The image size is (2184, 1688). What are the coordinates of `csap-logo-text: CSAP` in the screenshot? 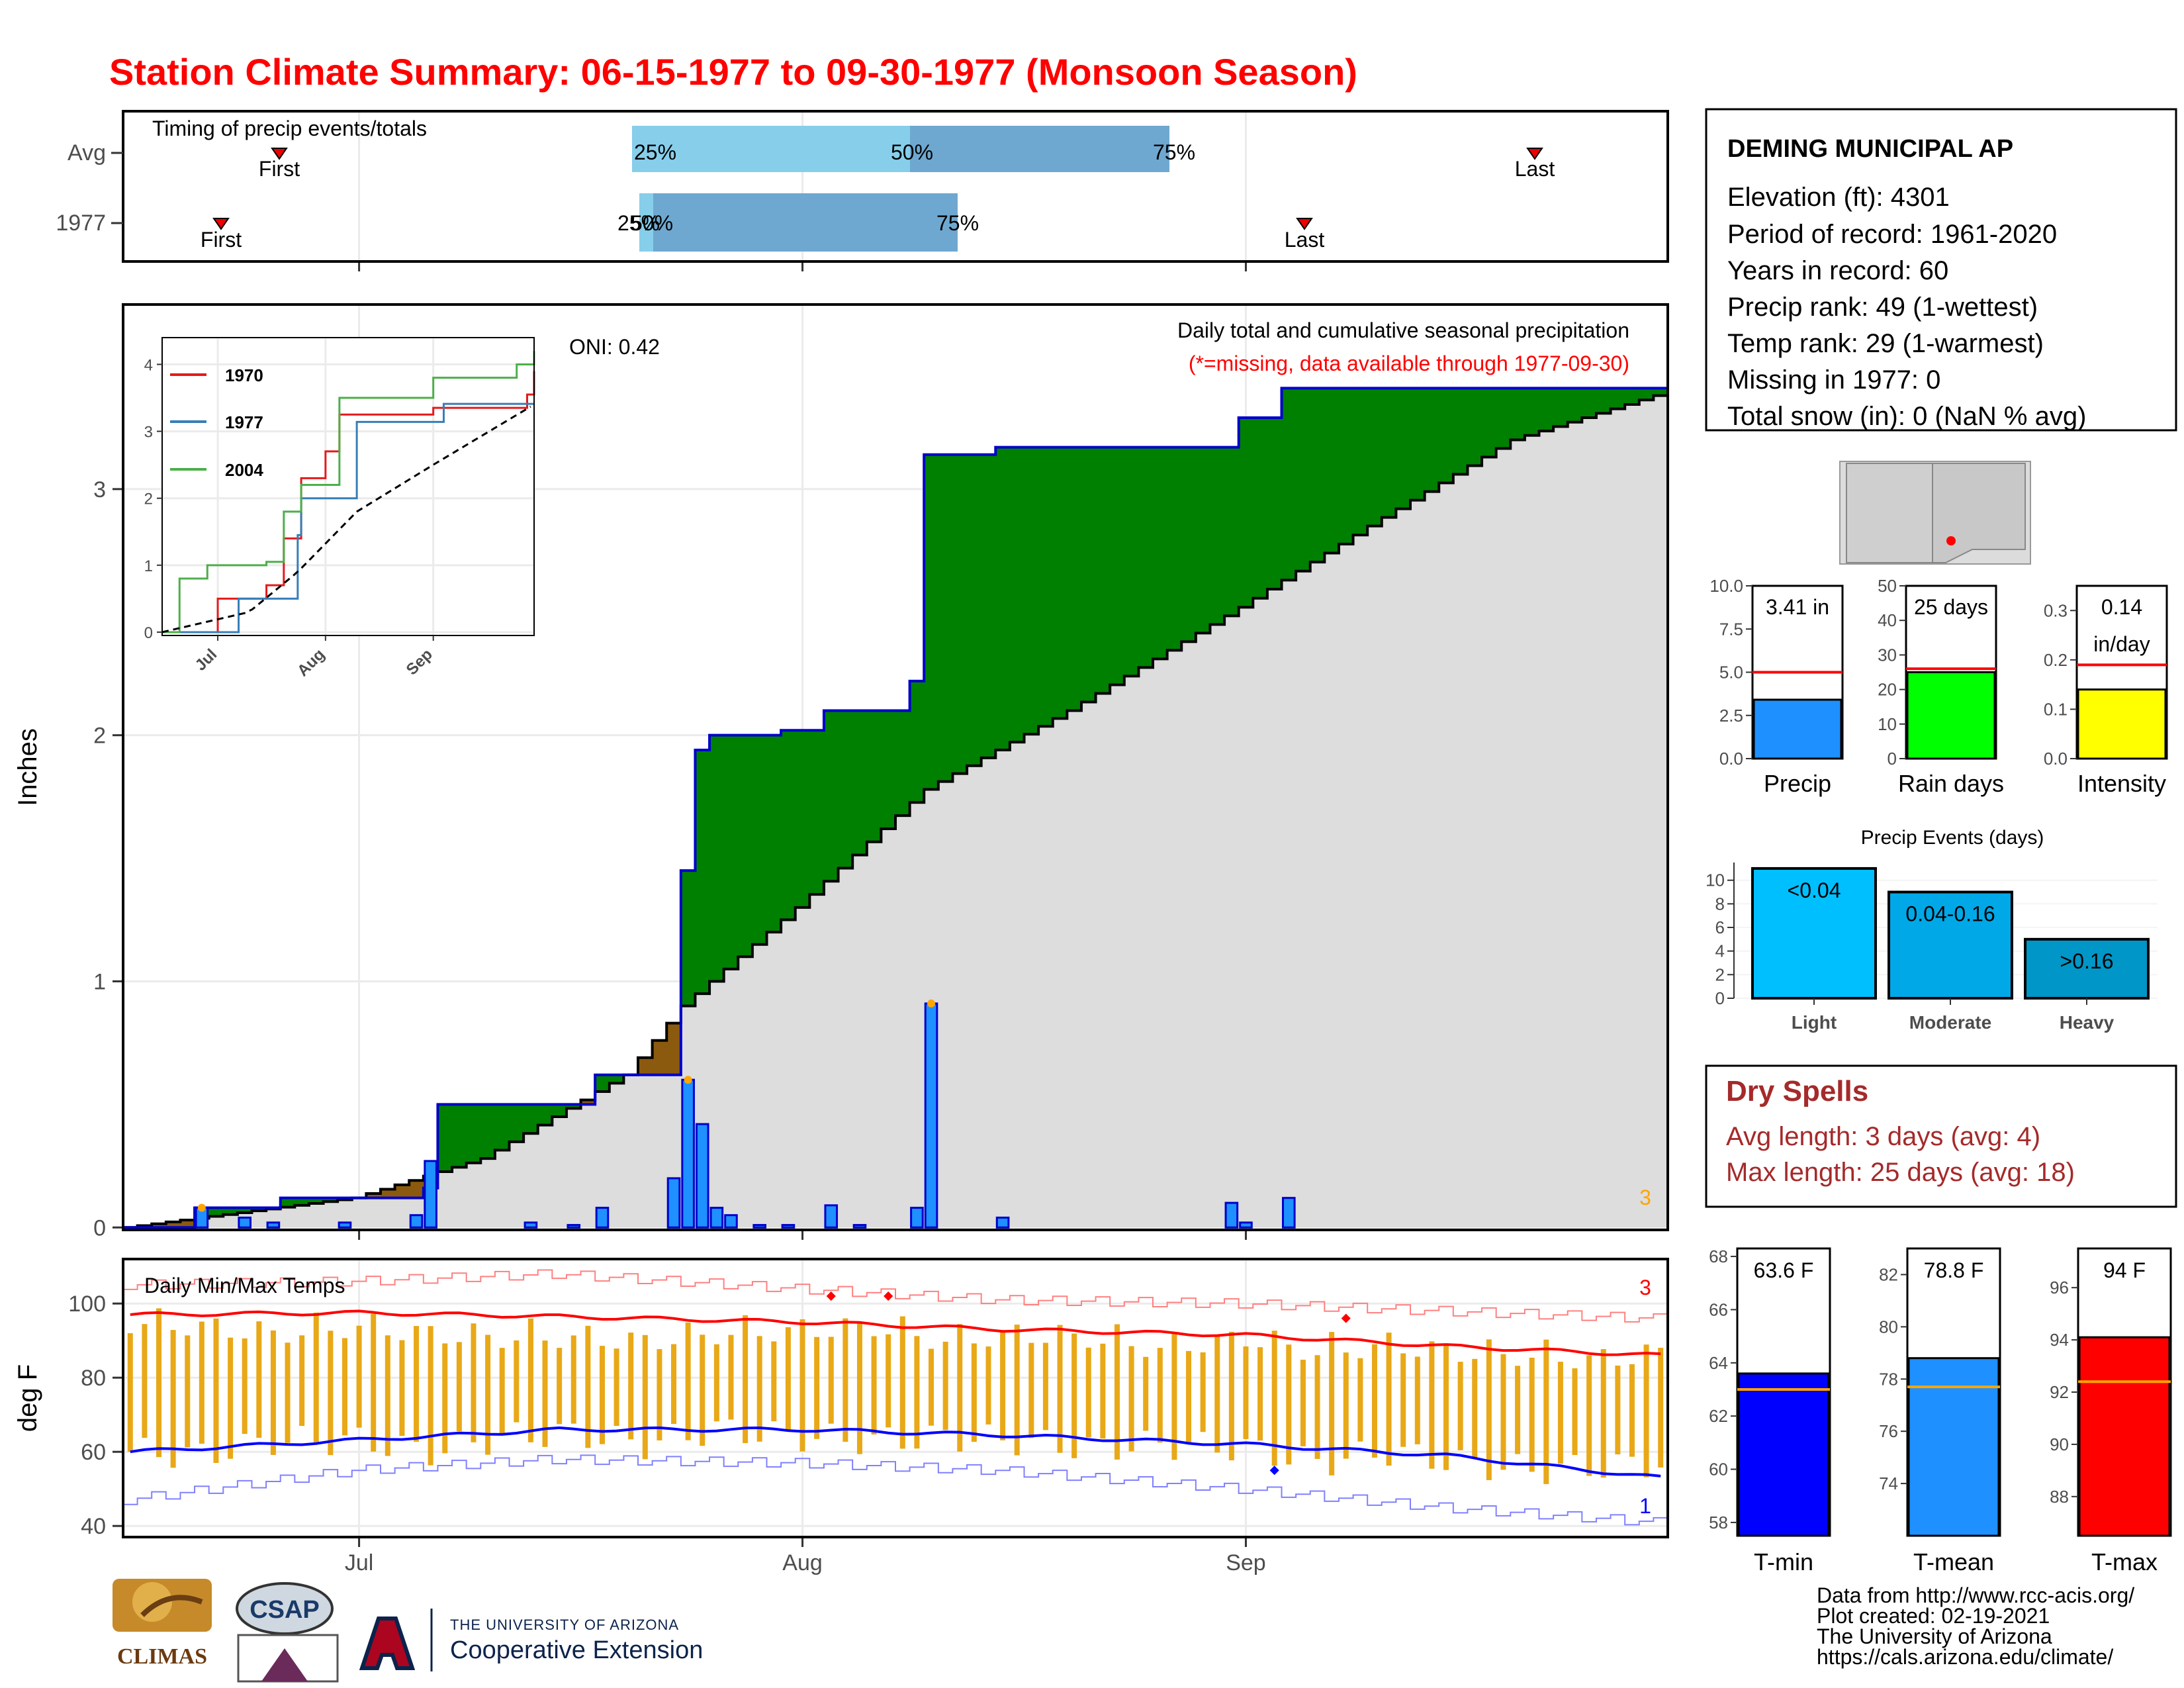 It's located at (285, 1610).